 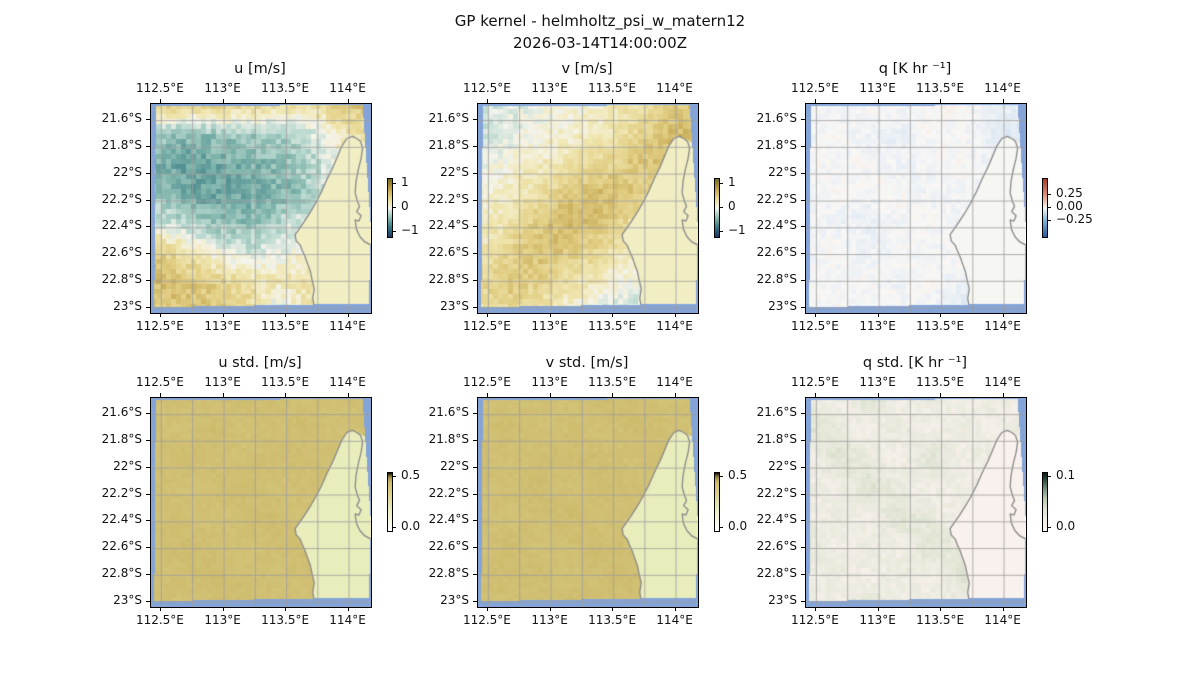 What do you see at coordinates (121, 438) in the screenshot?
I see `lat-label: 21.8°S` at bounding box center [121, 438].